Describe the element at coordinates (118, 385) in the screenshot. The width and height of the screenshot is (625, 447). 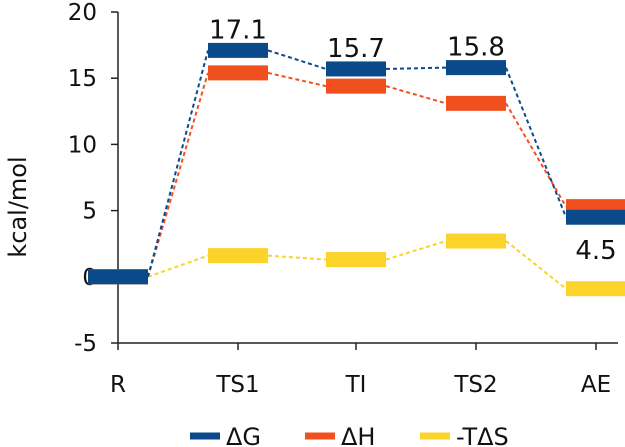
I see `x-tick-label: R` at that location.